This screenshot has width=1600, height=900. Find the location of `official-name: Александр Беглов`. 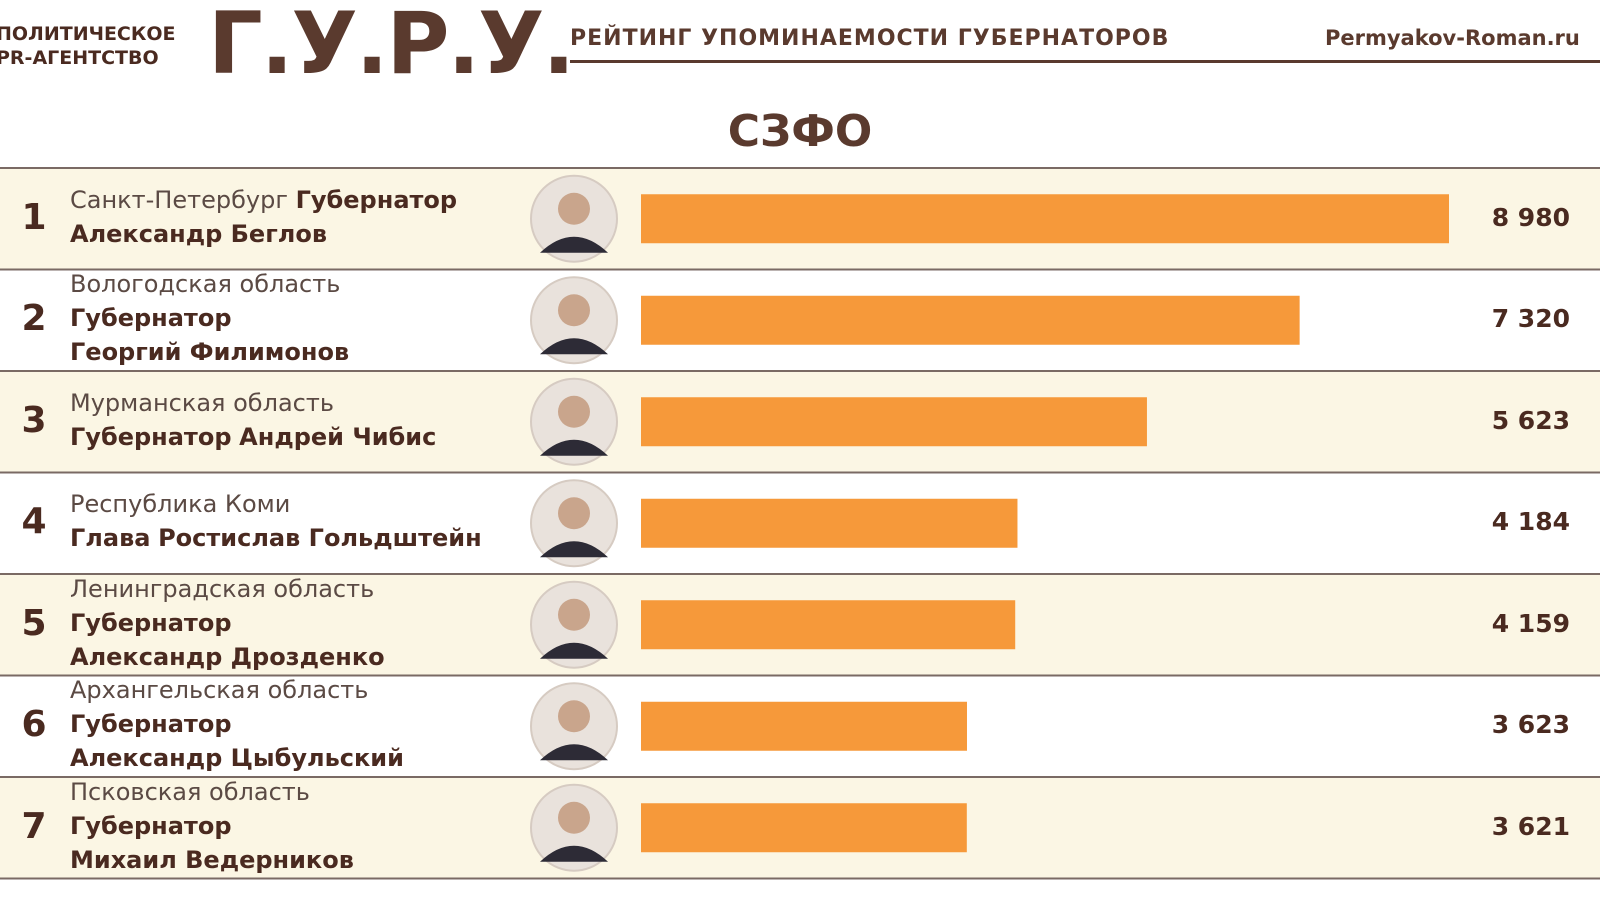

official-name: Александр Беглов is located at coordinates (199, 233).